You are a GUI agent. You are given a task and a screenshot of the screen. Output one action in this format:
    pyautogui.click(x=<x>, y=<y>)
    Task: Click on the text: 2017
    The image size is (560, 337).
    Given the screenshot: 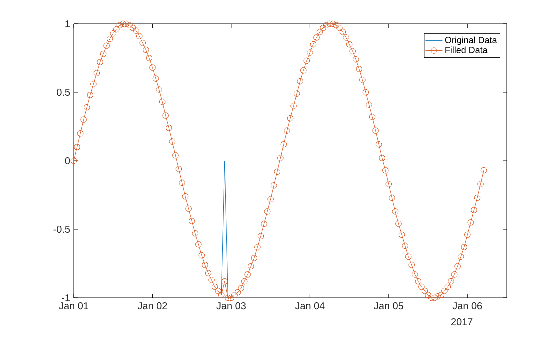 What is the action you would take?
    pyautogui.click(x=462, y=322)
    